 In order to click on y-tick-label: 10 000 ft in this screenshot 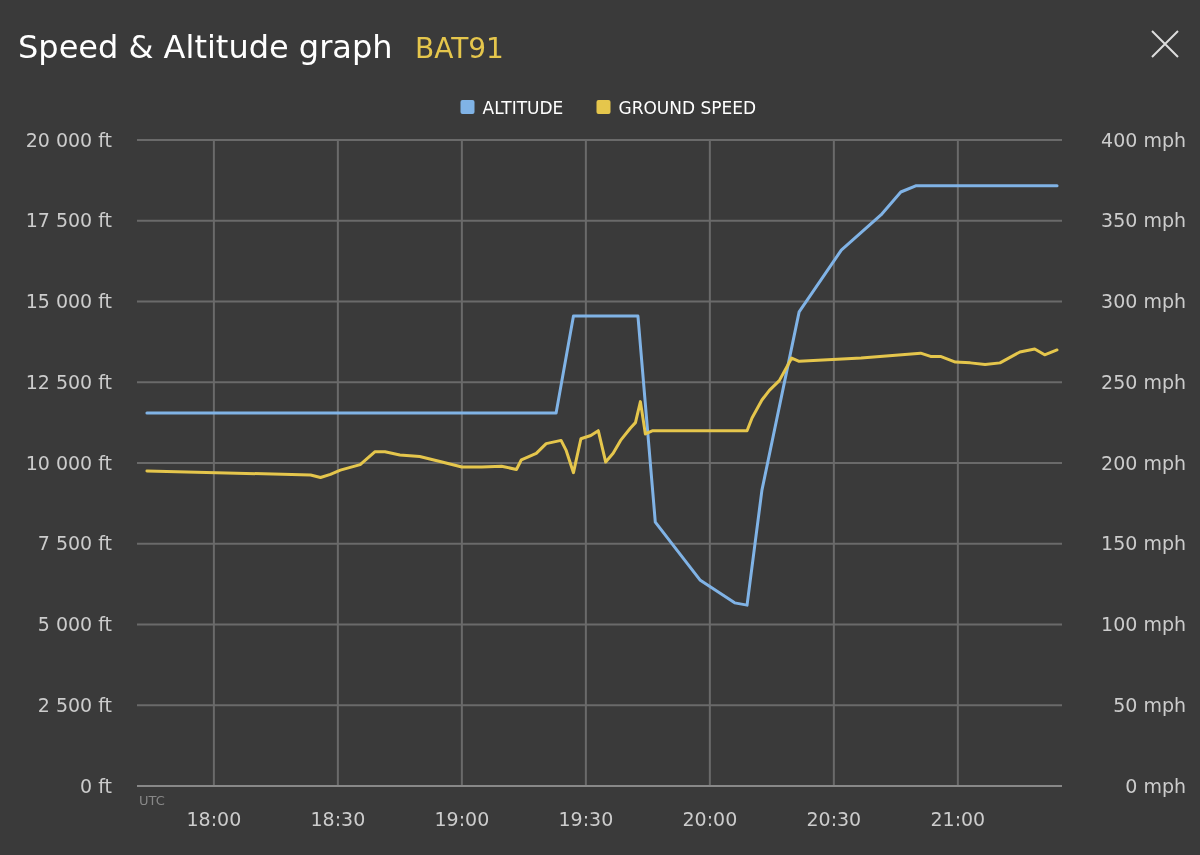, I will do `click(68, 462)`.